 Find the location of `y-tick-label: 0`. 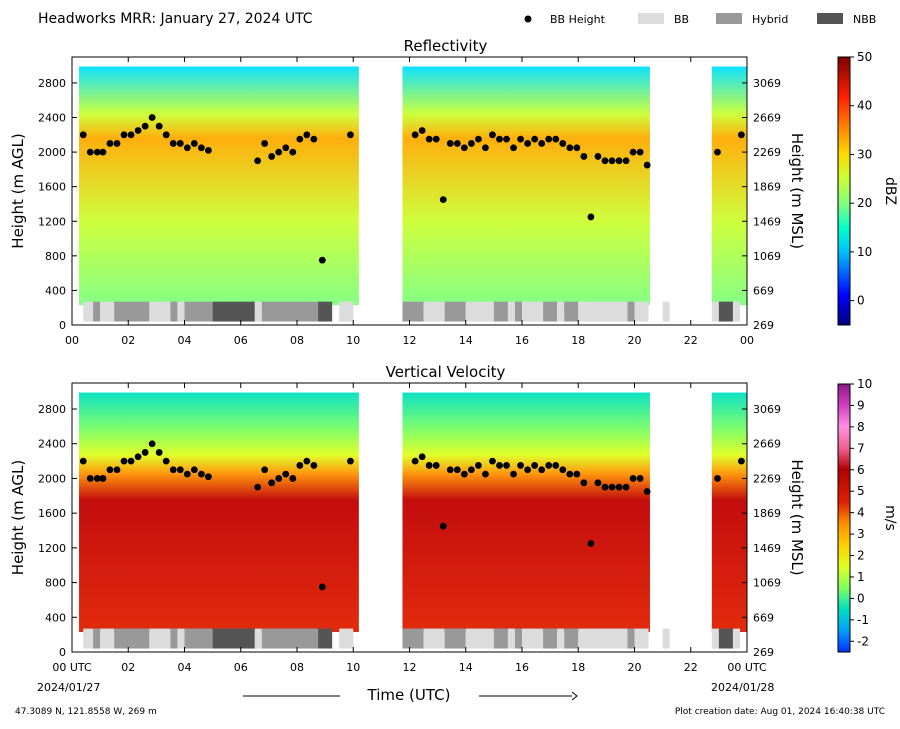

y-tick-label: 0 is located at coordinates (62, 325).